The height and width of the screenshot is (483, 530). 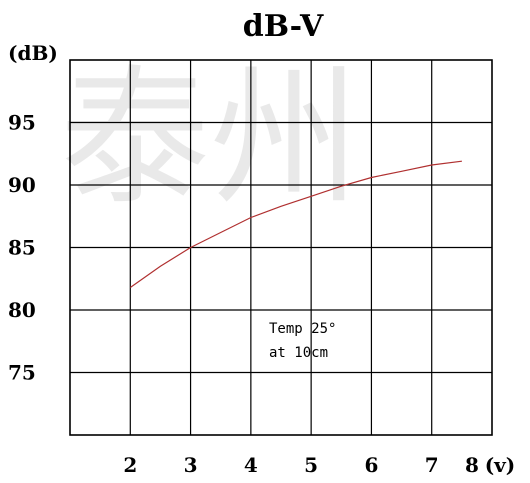 I want to click on y-tick-90: 90, so click(x=22, y=185).